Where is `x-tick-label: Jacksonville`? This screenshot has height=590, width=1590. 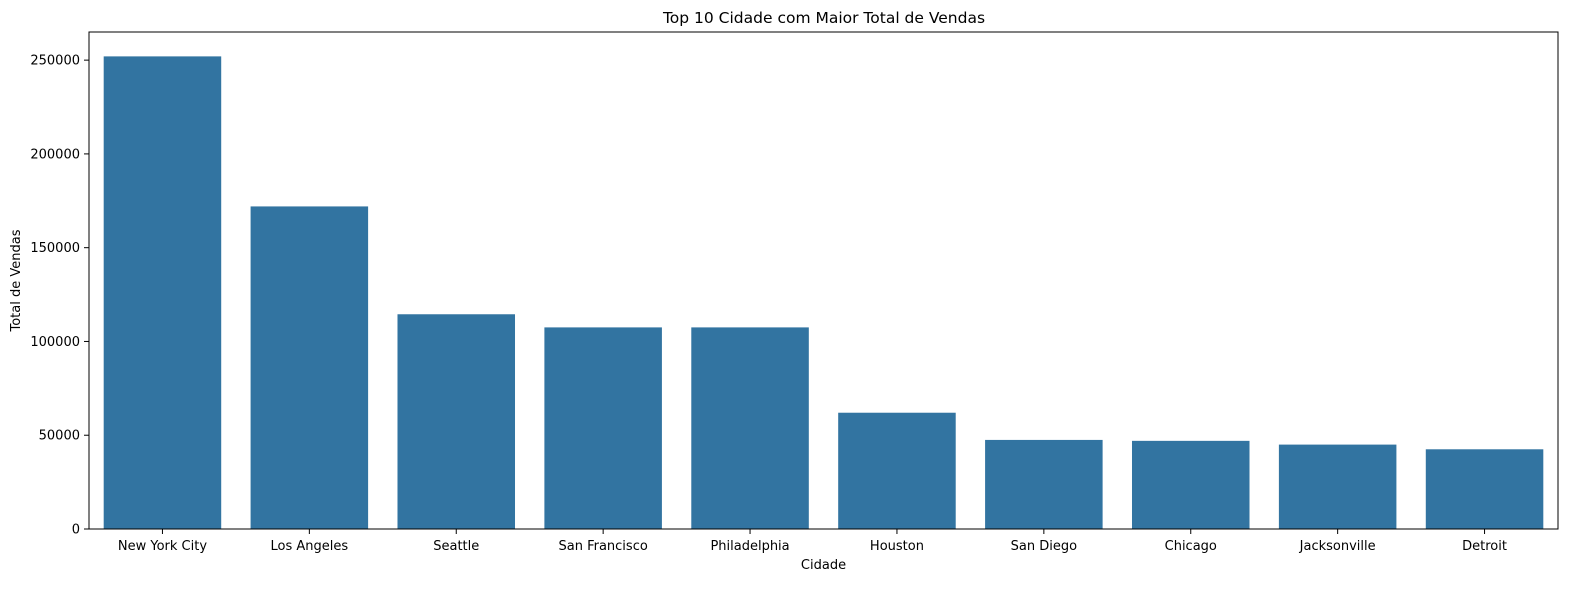 x-tick-label: Jacksonville is located at coordinates (1337, 546).